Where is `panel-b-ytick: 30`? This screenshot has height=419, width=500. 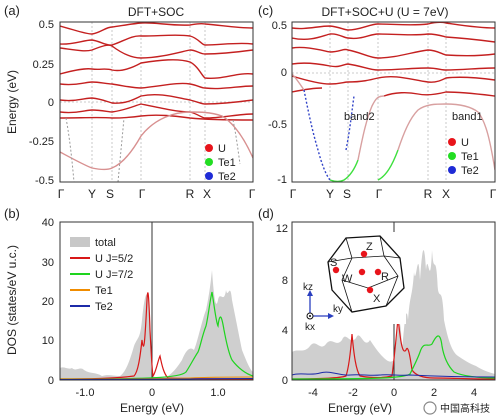
panel-b-ytick: 30 is located at coordinates (48, 263).